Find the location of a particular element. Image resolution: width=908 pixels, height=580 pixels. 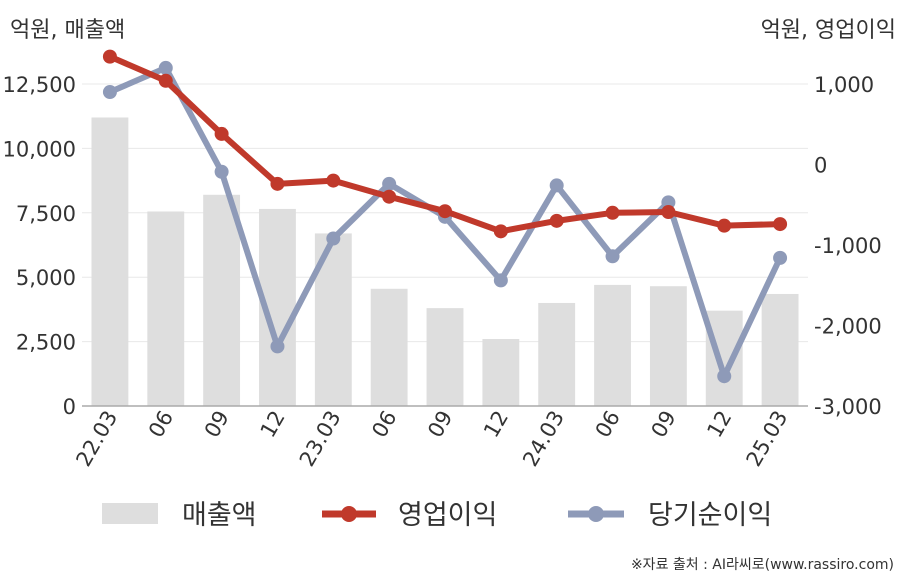

right-tick-label: -3,000 is located at coordinates (848, 407).